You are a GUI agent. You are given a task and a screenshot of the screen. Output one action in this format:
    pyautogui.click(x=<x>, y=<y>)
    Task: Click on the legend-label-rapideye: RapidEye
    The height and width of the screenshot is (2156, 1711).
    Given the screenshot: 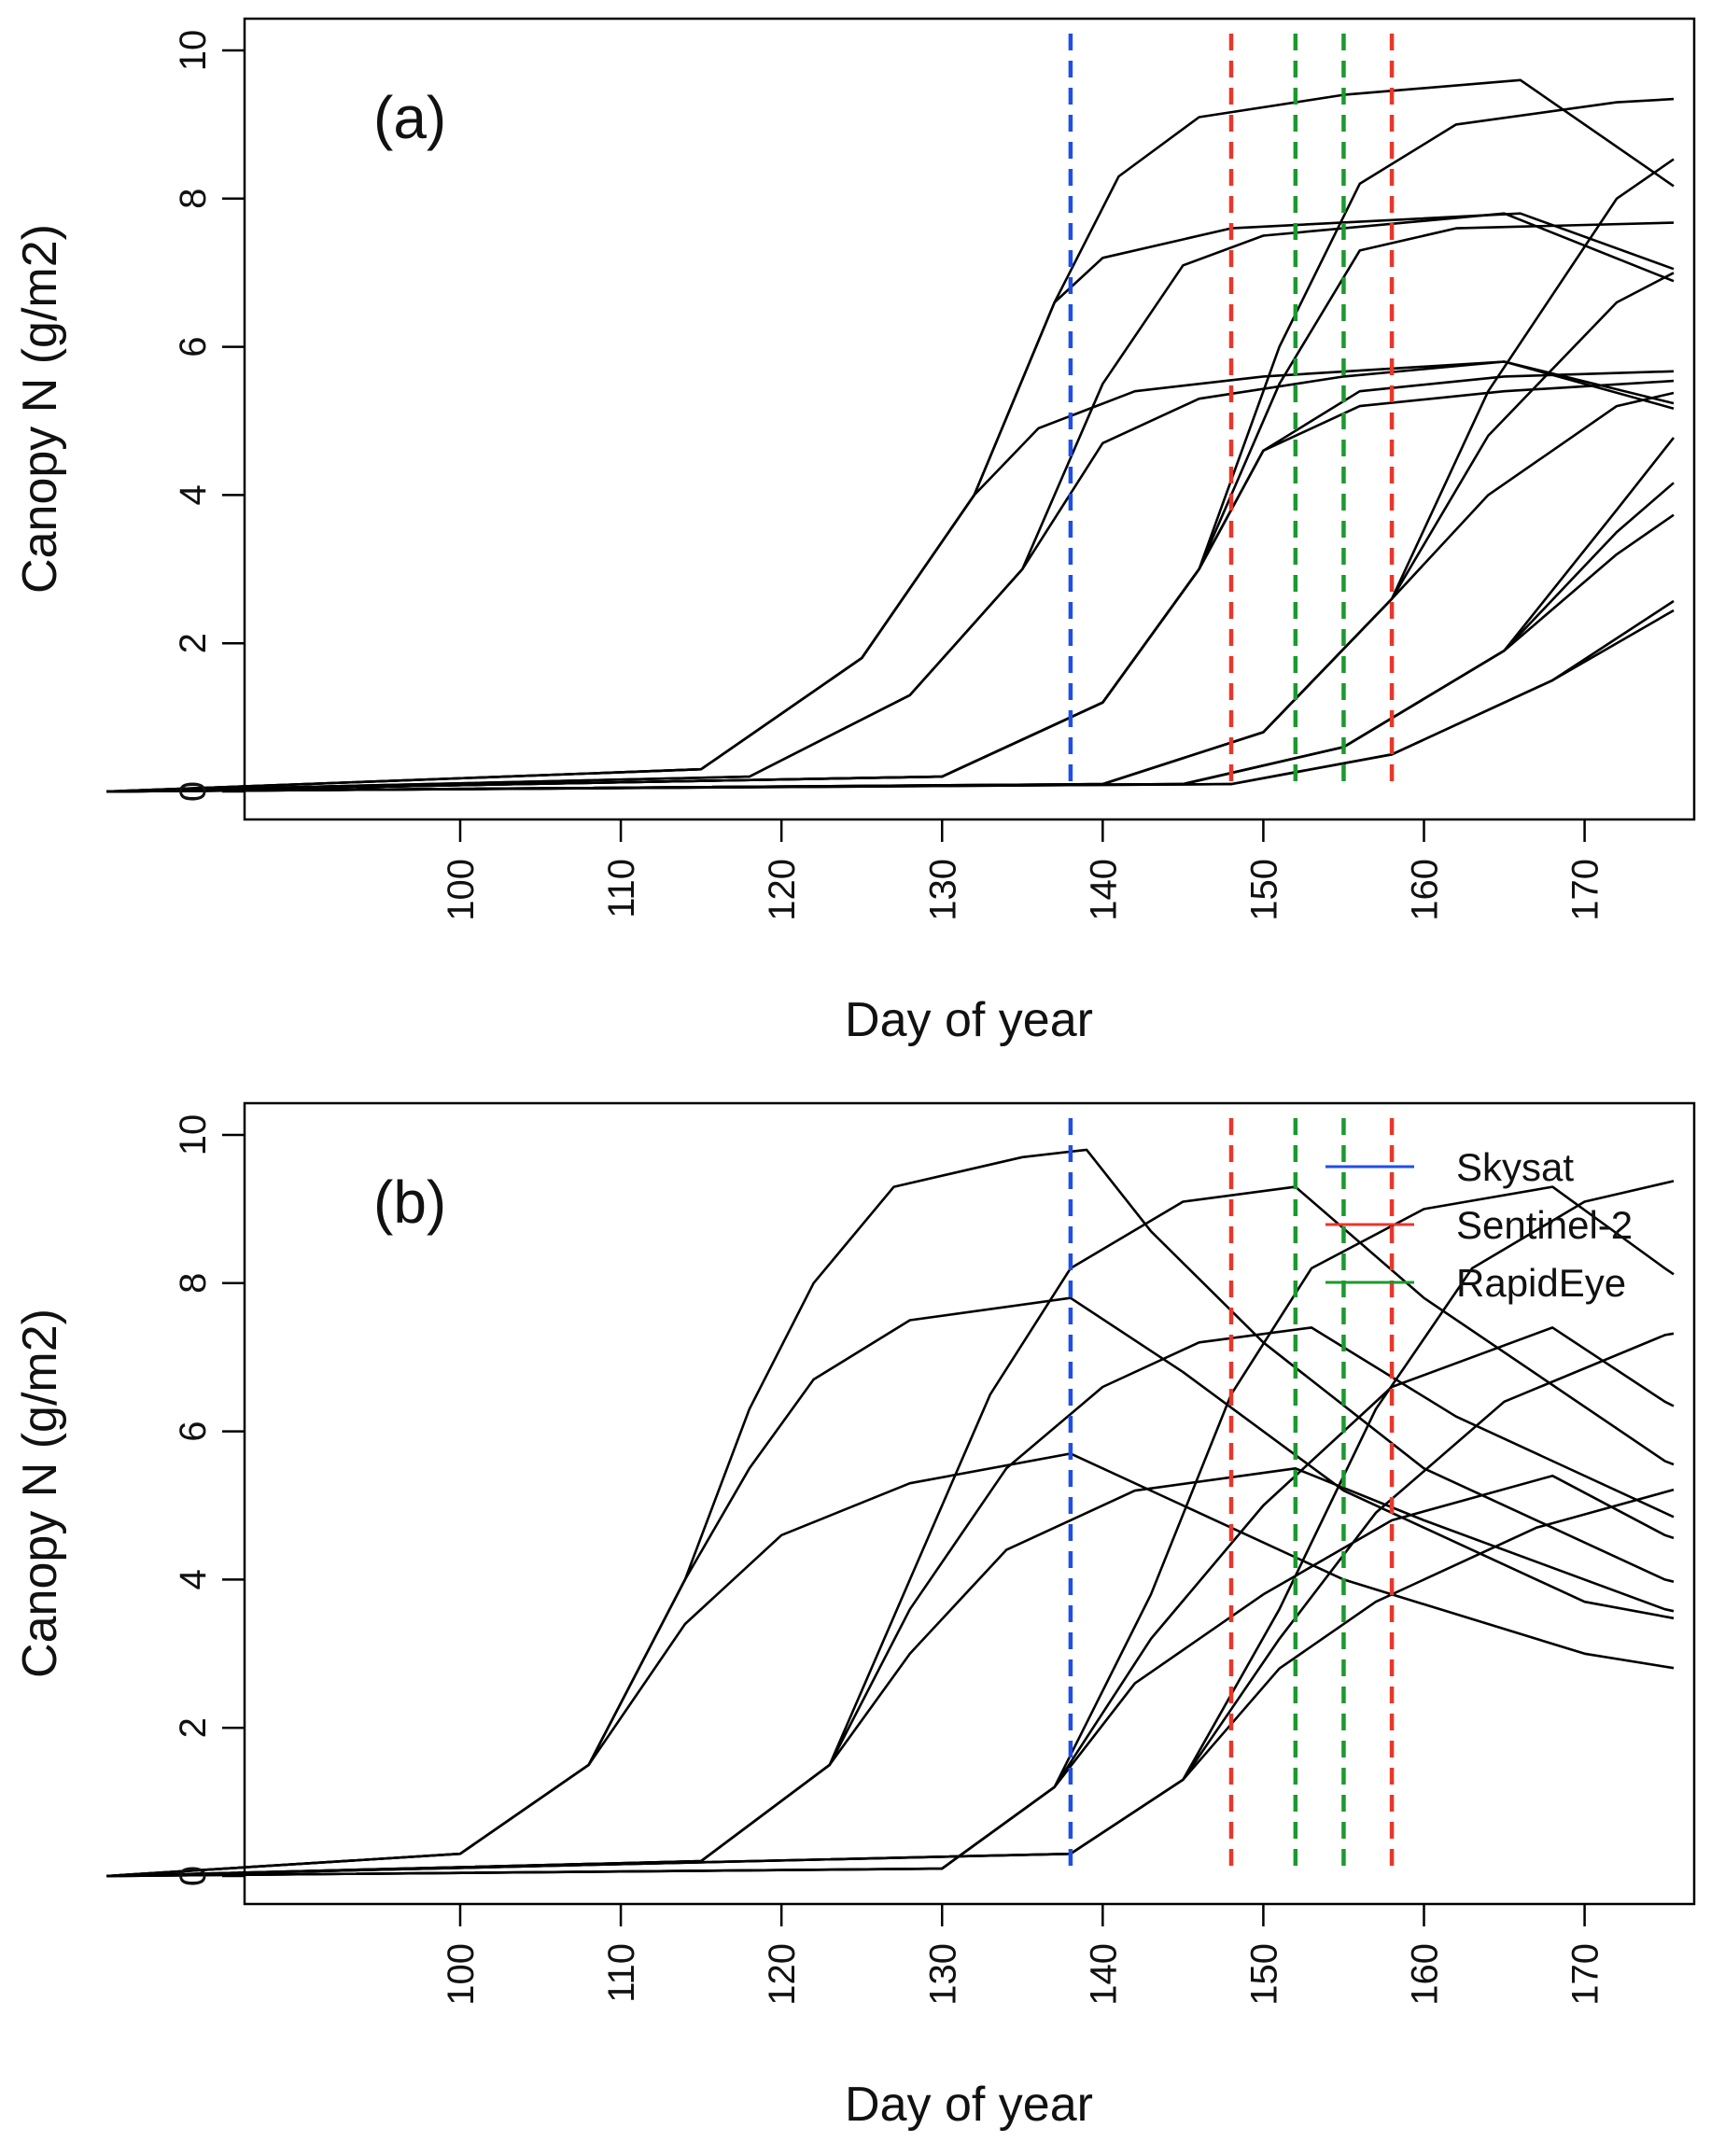 What is the action you would take?
    pyautogui.click(x=1541, y=1283)
    